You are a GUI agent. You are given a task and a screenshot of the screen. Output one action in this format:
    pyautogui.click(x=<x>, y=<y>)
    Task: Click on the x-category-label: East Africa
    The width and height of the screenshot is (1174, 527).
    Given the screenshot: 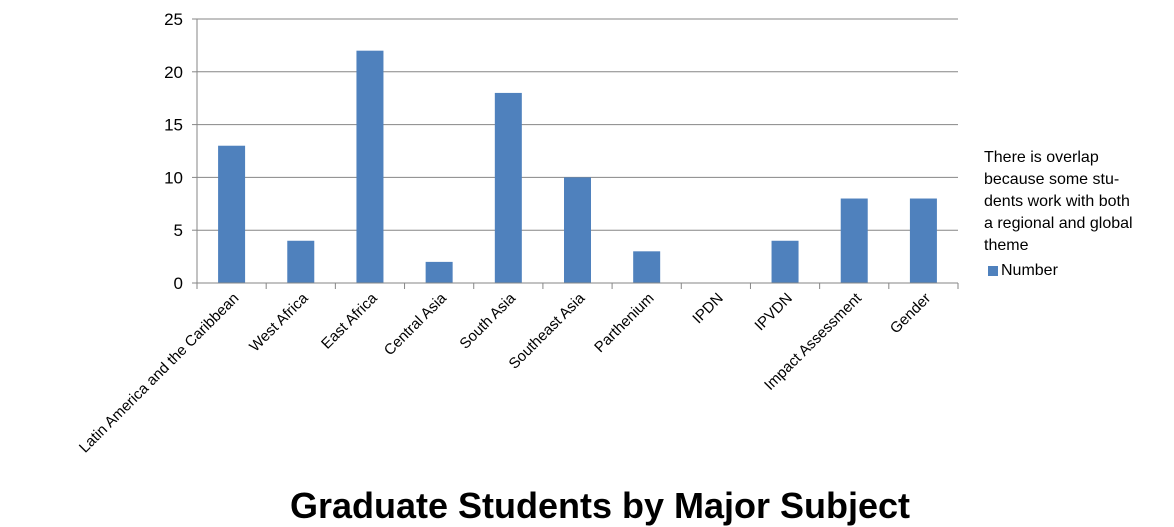 What is the action you would take?
    pyautogui.click(x=349, y=320)
    